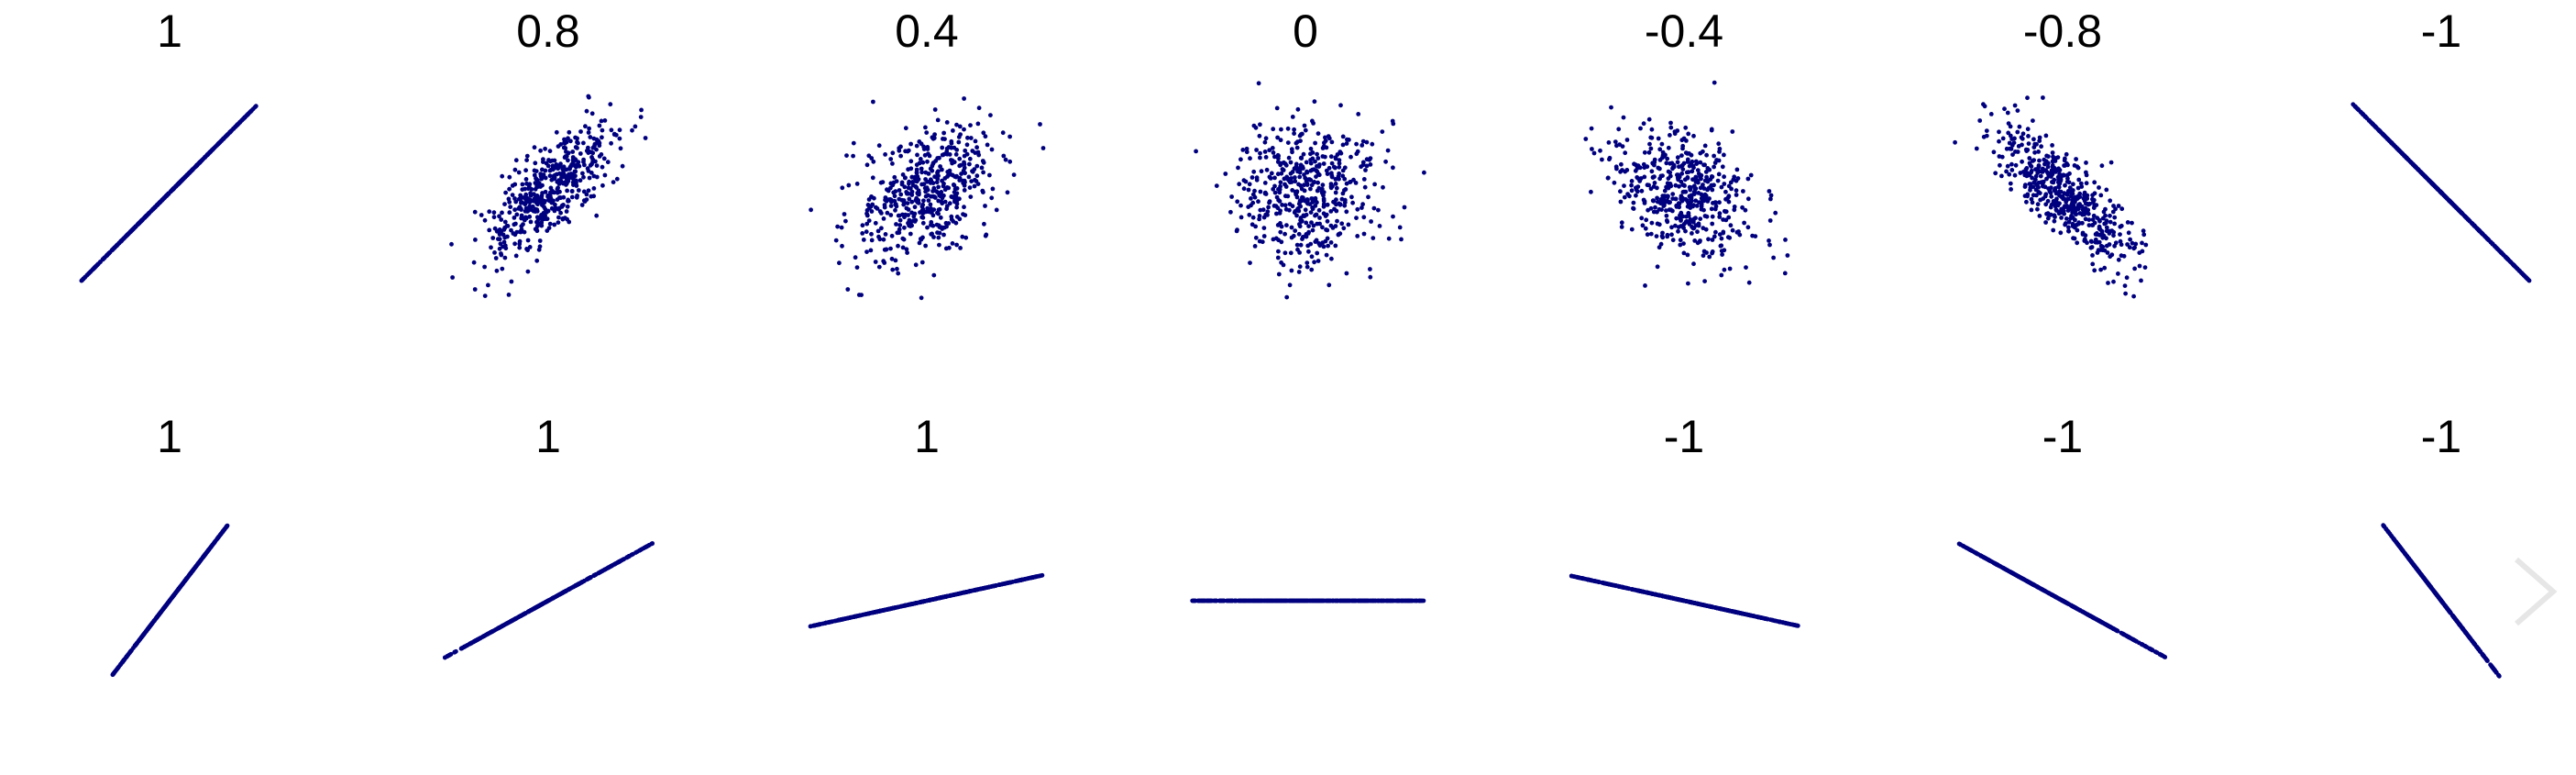  What do you see at coordinates (548, 590) in the screenshot?
I see `scatter-panel: 1` at bounding box center [548, 590].